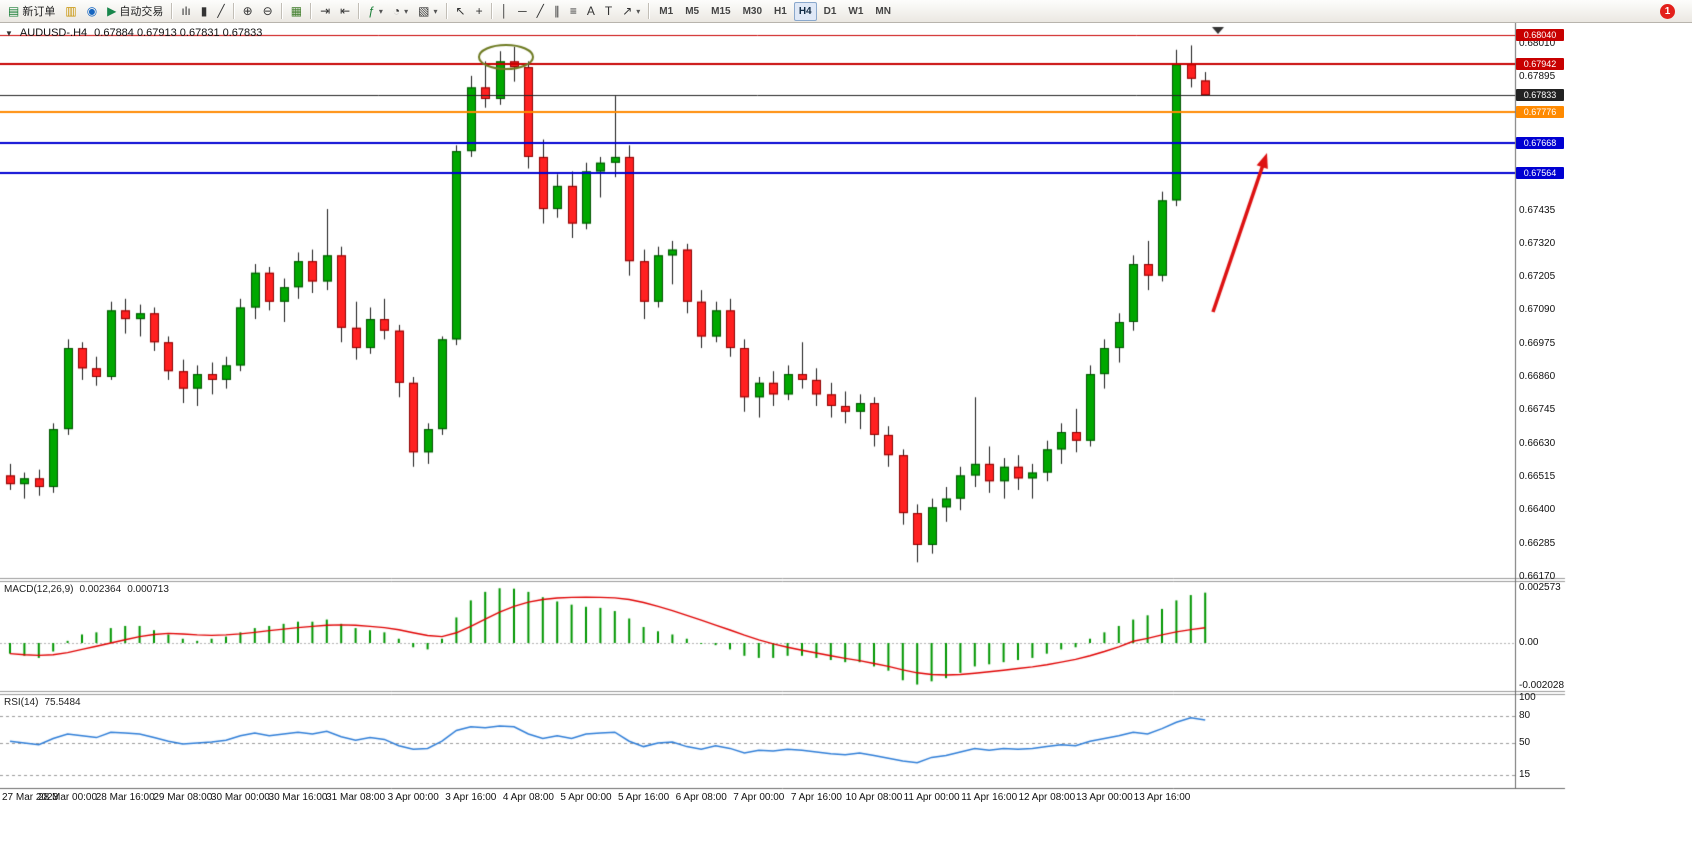 The image size is (1692, 849). Describe the element at coordinates (1537, 476) in the screenshot. I see `price-axis-tick: 0.66515` at that location.